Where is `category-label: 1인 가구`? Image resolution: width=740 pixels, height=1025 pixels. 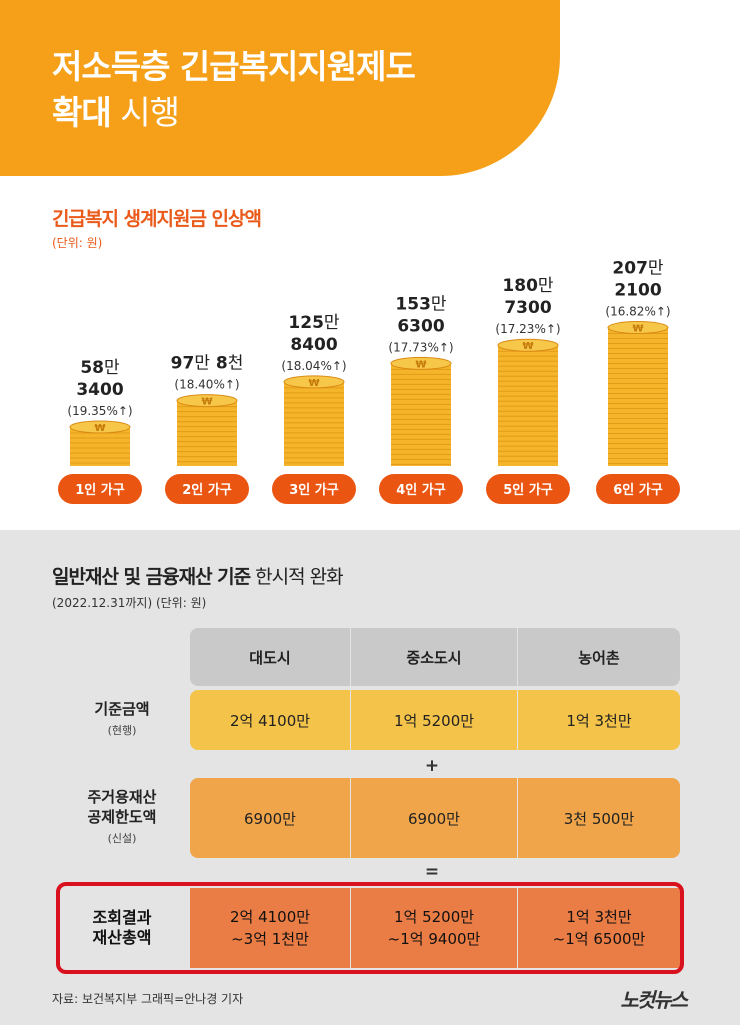
category-label: 1인 가구 is located at coordinates (99, 490).